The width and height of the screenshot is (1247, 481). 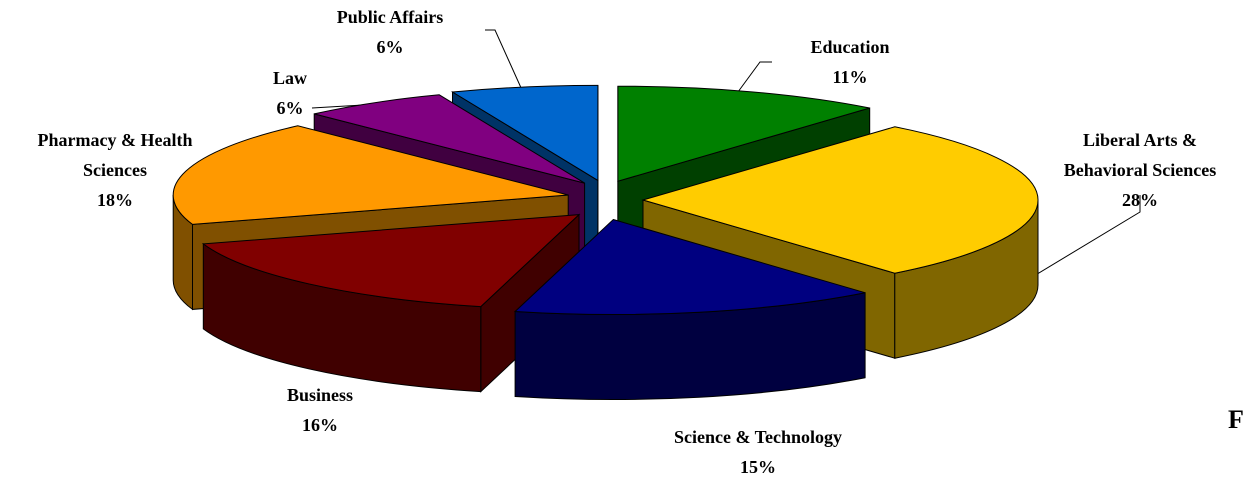 What do you see at coordinates (757, 467) in the screenshot?
I see `value-label: 15%` at bounding box center [757, 467].